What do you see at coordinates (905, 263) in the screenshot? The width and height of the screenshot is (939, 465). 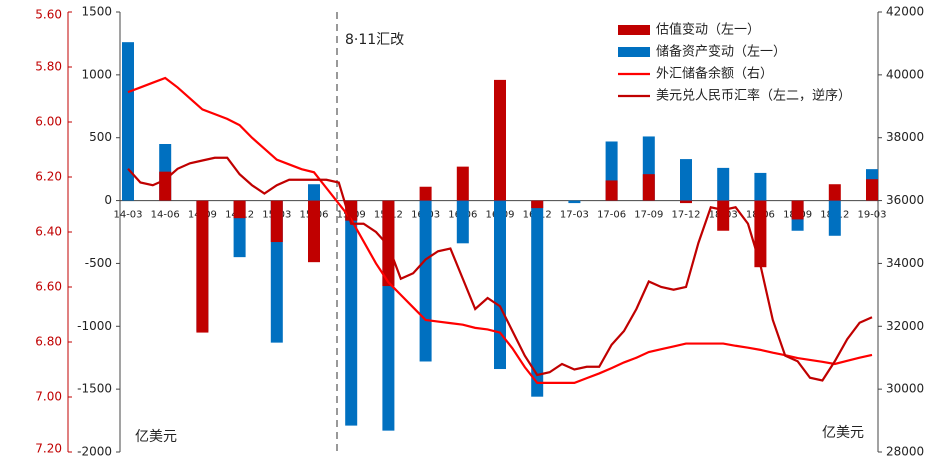 I see `y2-tick-label: 34000` at bounding box center [905, 263].